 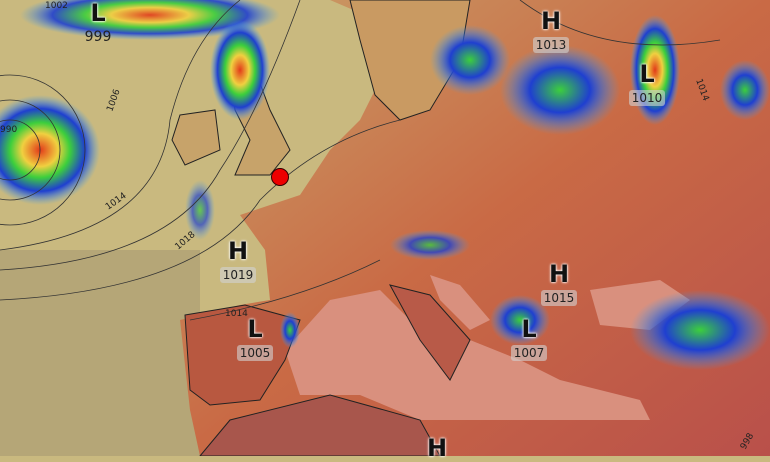 I want to click on pressure-value: 1005, so click(x=255, y=353).